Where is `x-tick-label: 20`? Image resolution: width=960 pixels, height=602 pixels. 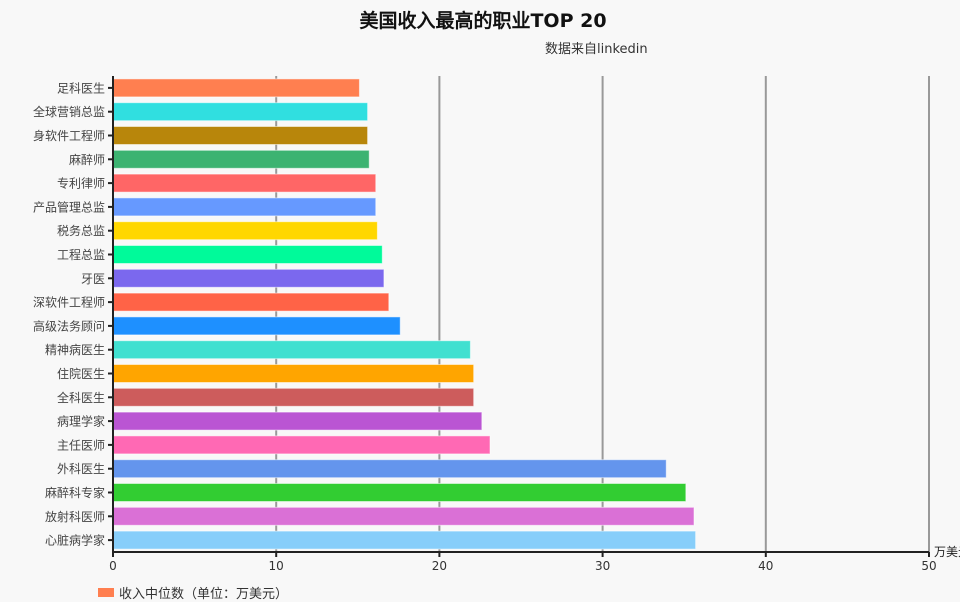
x-tick-label: 20 is located at coordinates (439, 566).